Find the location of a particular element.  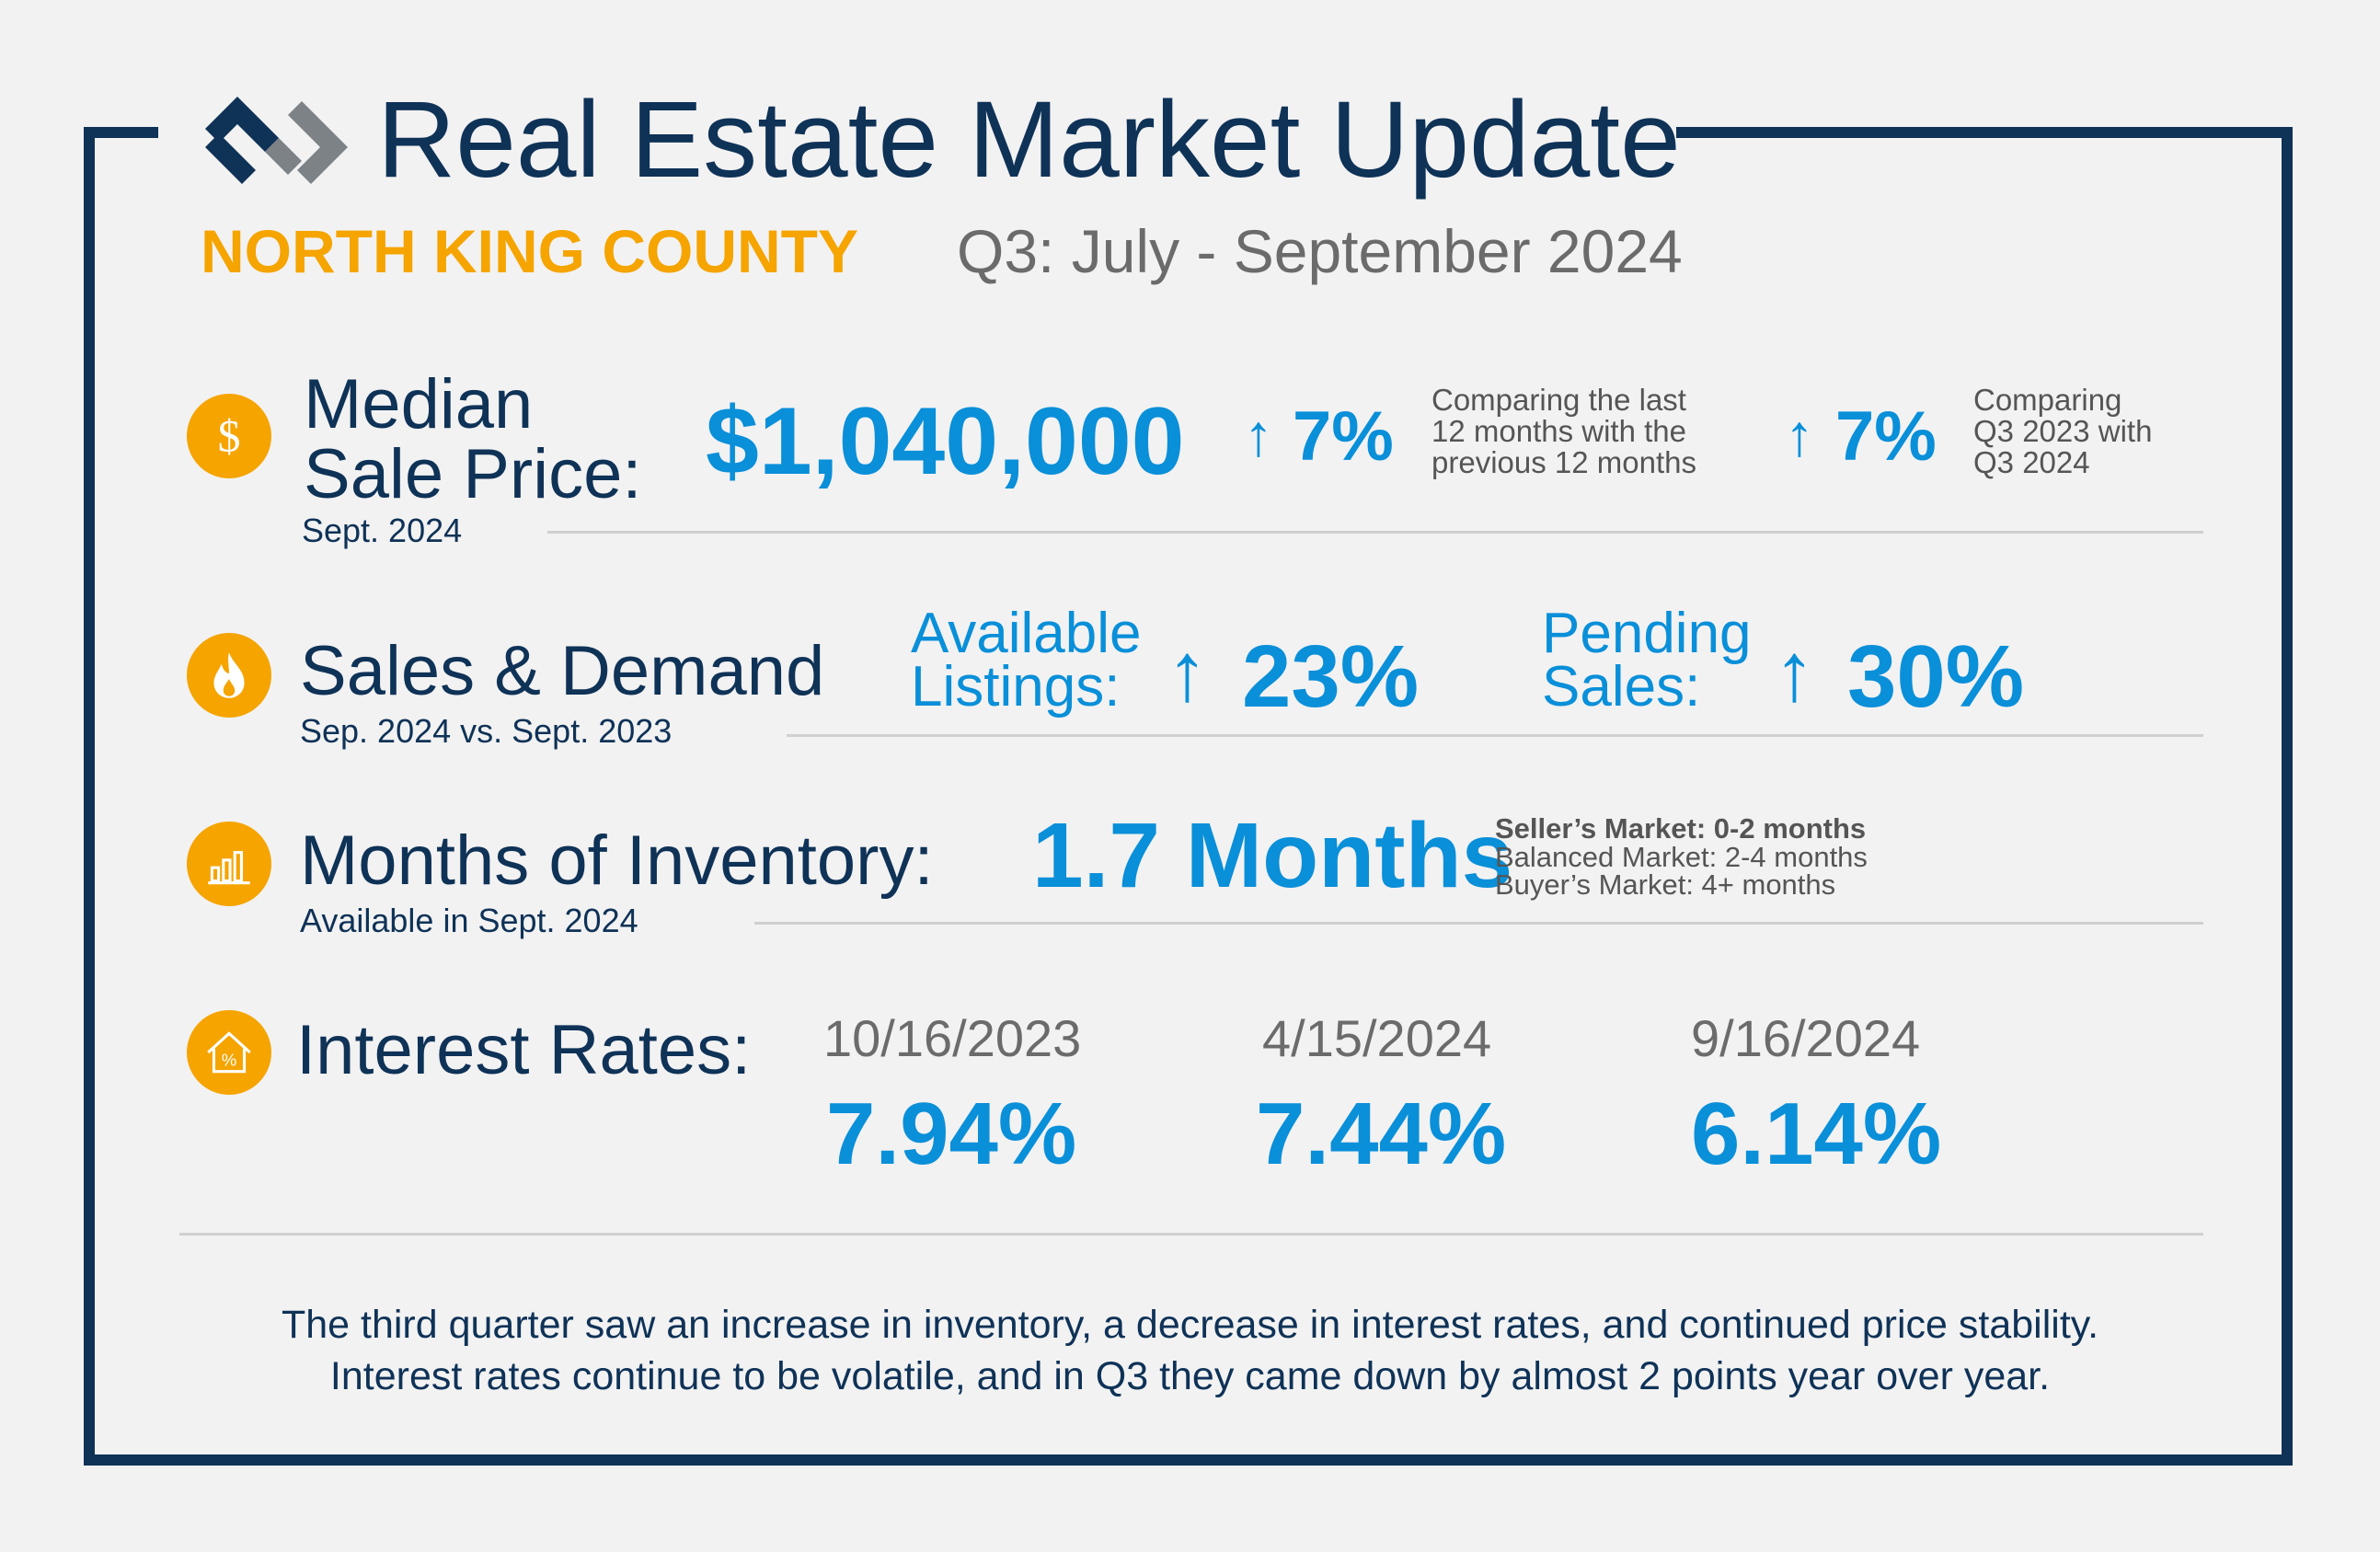

rate-date: 10/16/2023 is located at coordinates (952, 1038).